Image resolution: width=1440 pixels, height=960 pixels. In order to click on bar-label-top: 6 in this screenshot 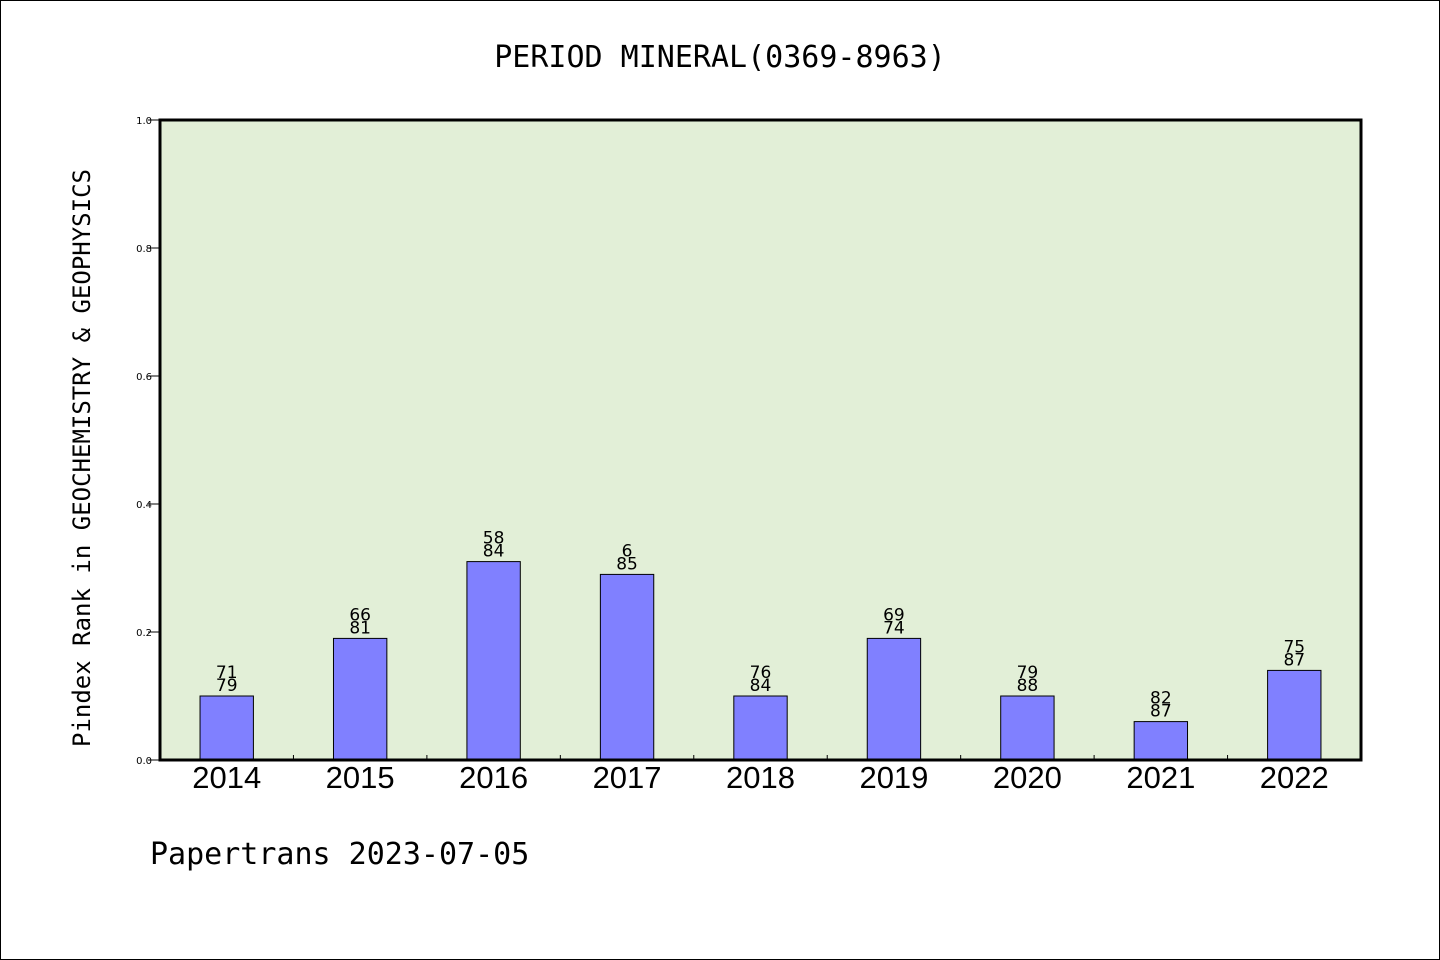, I will do `click(627, 551)`.